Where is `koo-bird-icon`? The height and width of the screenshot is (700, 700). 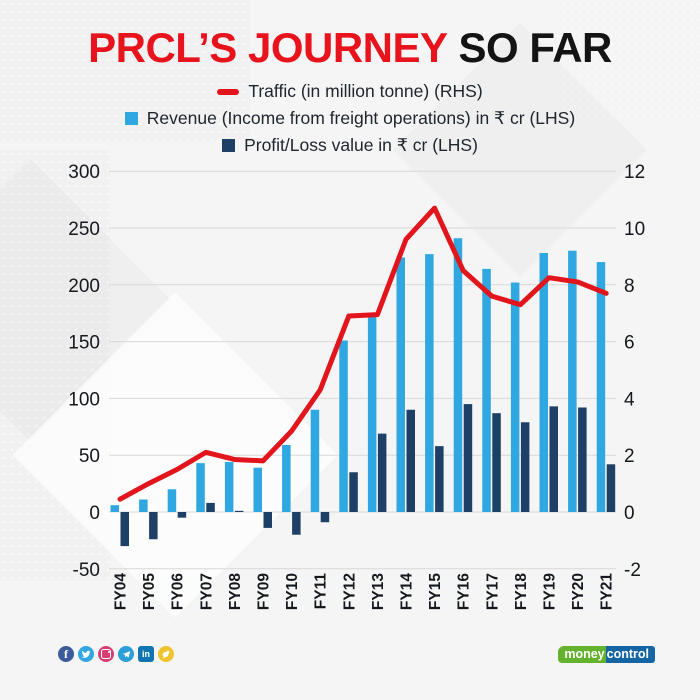
koo-bird-icon is located at coordinates (166, 654).